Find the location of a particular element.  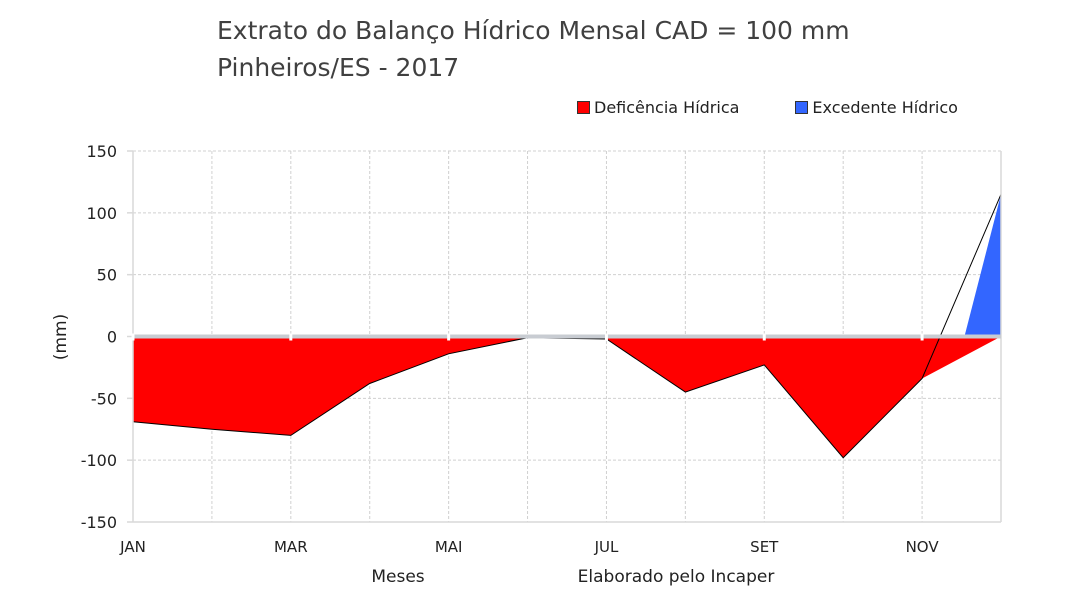

y-axis-title: (mm) is located at coordinates (61, 337).